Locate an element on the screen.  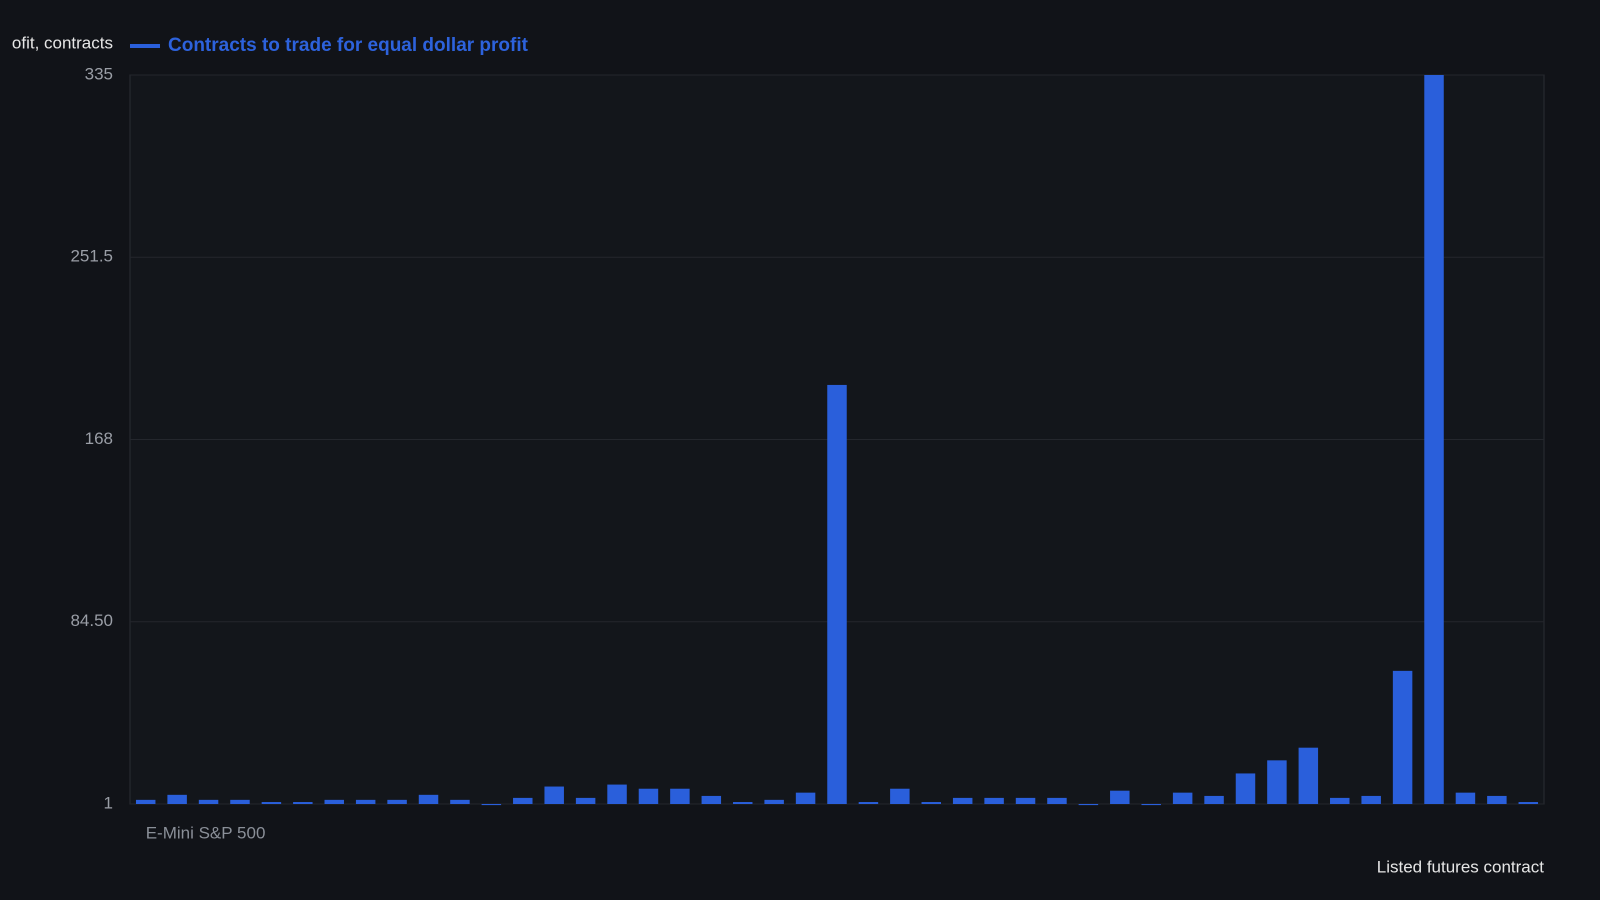
y-tick-label: 84.50 is located at coordinates (91, 620).